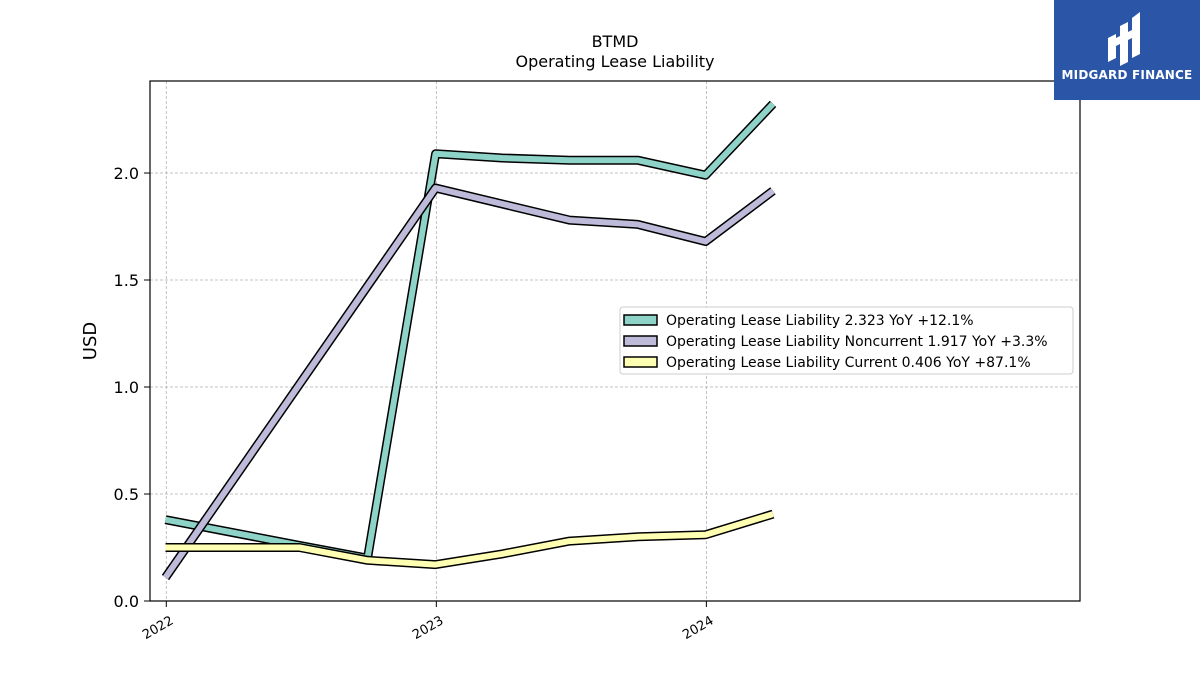 The image size is (1200, 675). I want to click on x-tick-label: 2023, so click(428, 628).